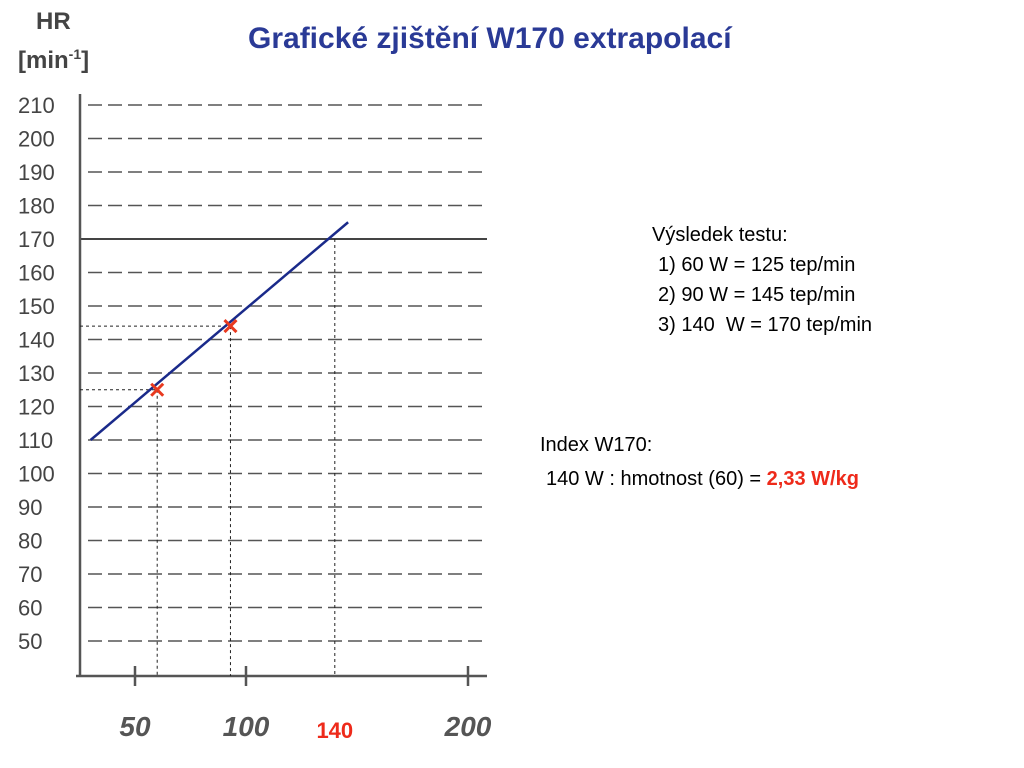 The height and width of the screenshot is (768, 1024). Describe the element at coordinates (36, 239) in the screenshot. I see `y-tick-label-170: 170` at that location.